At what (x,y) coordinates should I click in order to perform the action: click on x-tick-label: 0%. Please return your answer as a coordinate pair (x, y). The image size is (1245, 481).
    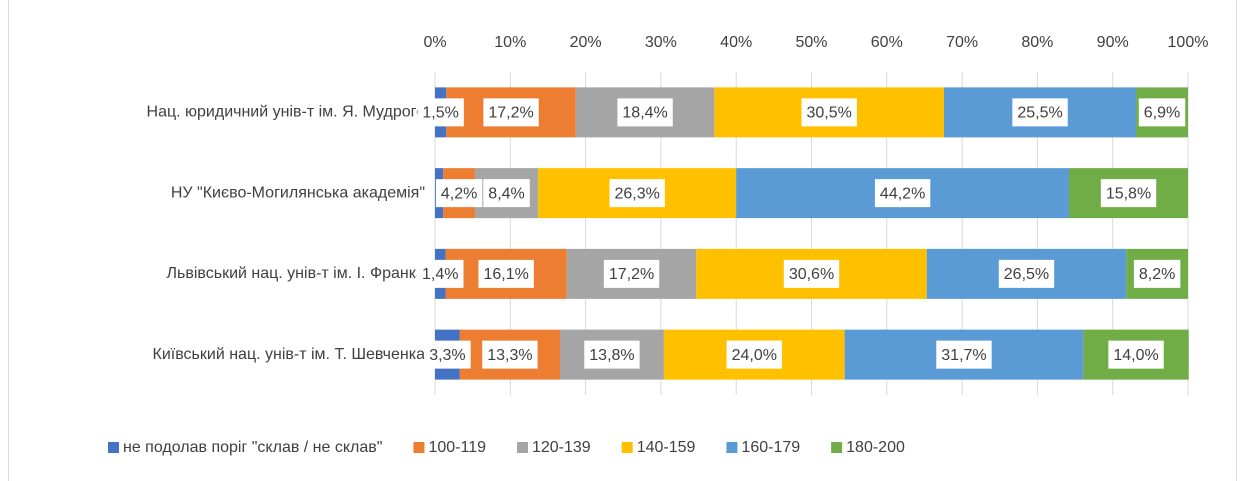
    Looking at the image, I should click on (434, 42).